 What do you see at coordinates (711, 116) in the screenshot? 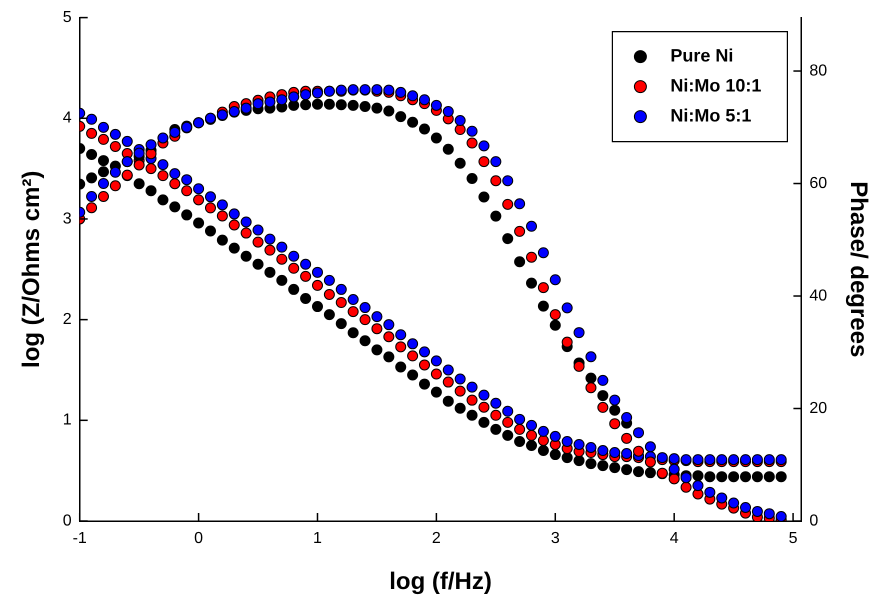
I see `legend-label: Ni:Mo 5:1` at bounding box center [711, 116].